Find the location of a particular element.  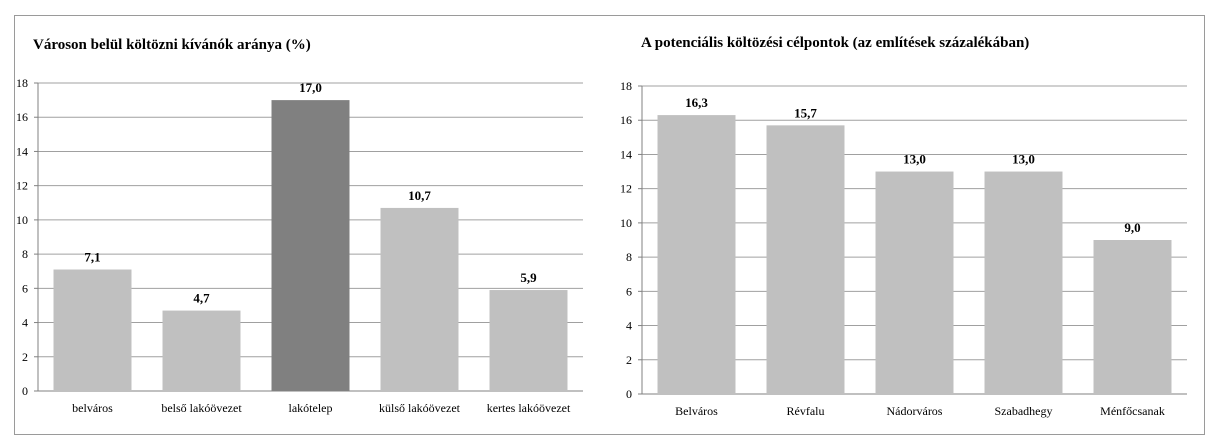

x-tick-label: Révfalu is located at coordinates (806, 411).